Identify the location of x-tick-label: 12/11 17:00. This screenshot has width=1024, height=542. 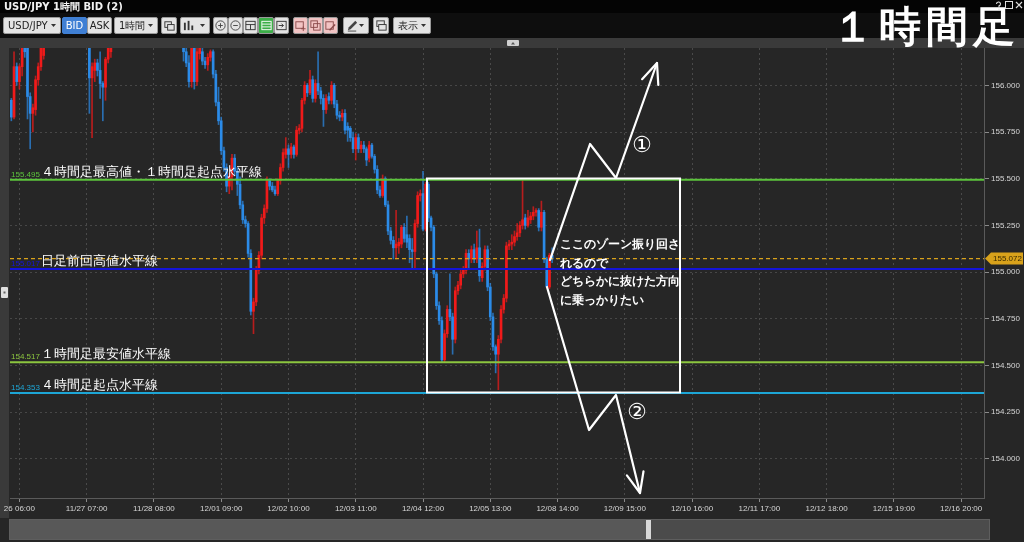
(759, 508).